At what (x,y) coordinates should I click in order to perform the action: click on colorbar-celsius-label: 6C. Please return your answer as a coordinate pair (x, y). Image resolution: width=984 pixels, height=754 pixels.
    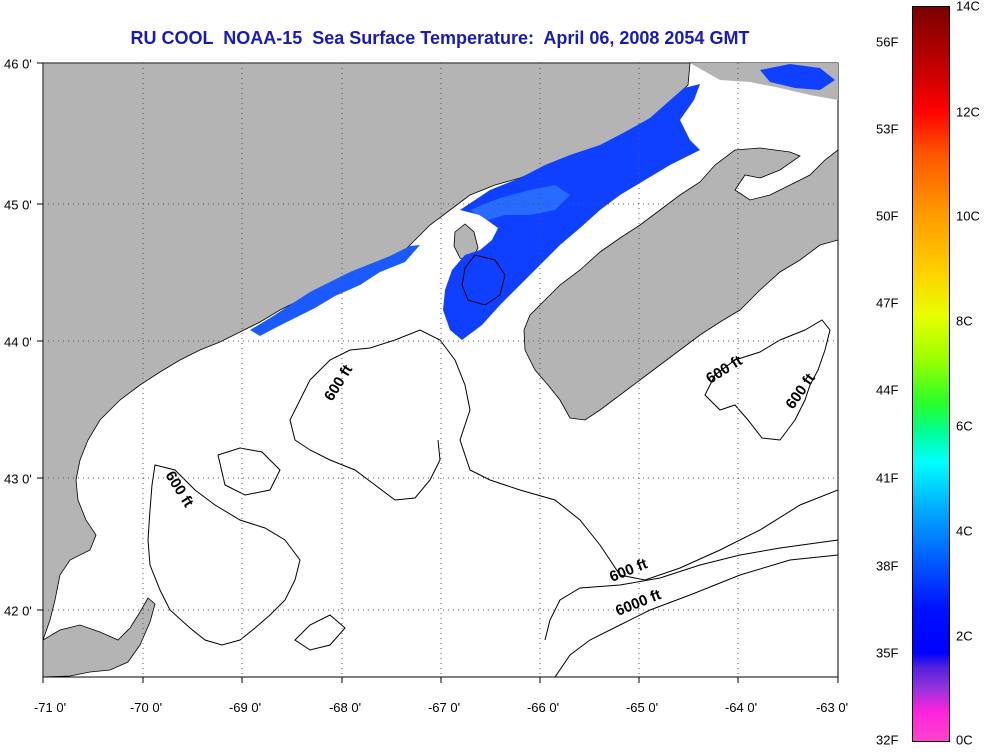
    Looking at the image, I should click on (964, 426).